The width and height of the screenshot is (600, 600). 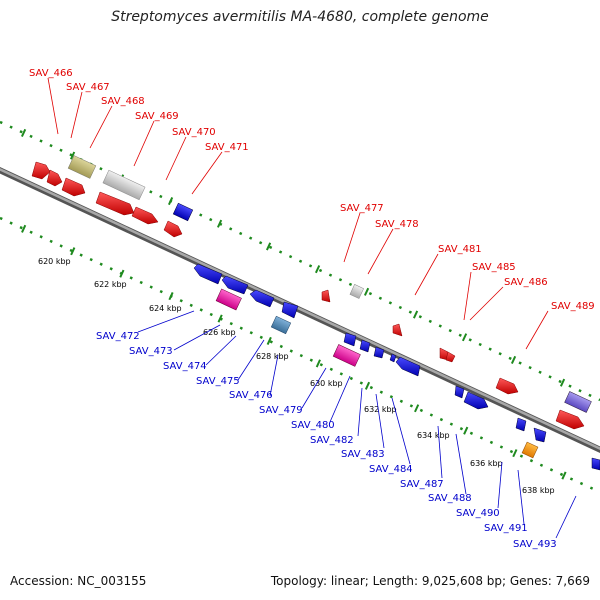 I want to click on gene-label: SAV_487, so click(x=422, y=484).